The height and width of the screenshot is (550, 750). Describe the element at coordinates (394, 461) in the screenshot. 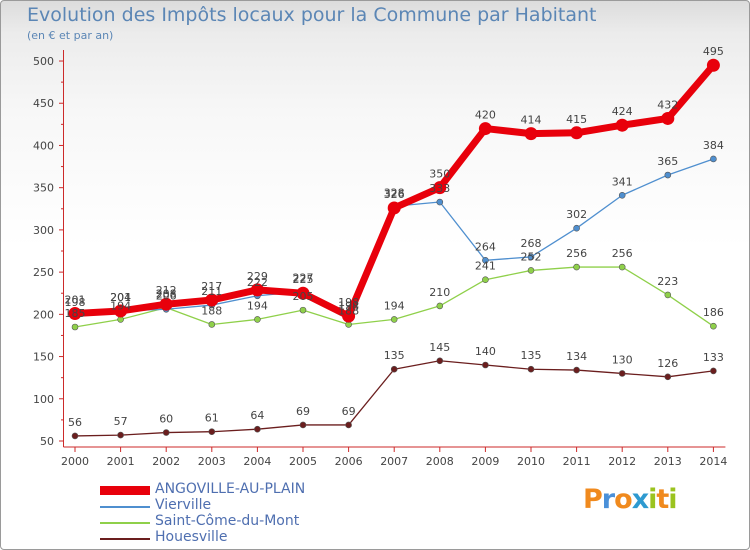

I see `x-tick-label: 2007` at that location.